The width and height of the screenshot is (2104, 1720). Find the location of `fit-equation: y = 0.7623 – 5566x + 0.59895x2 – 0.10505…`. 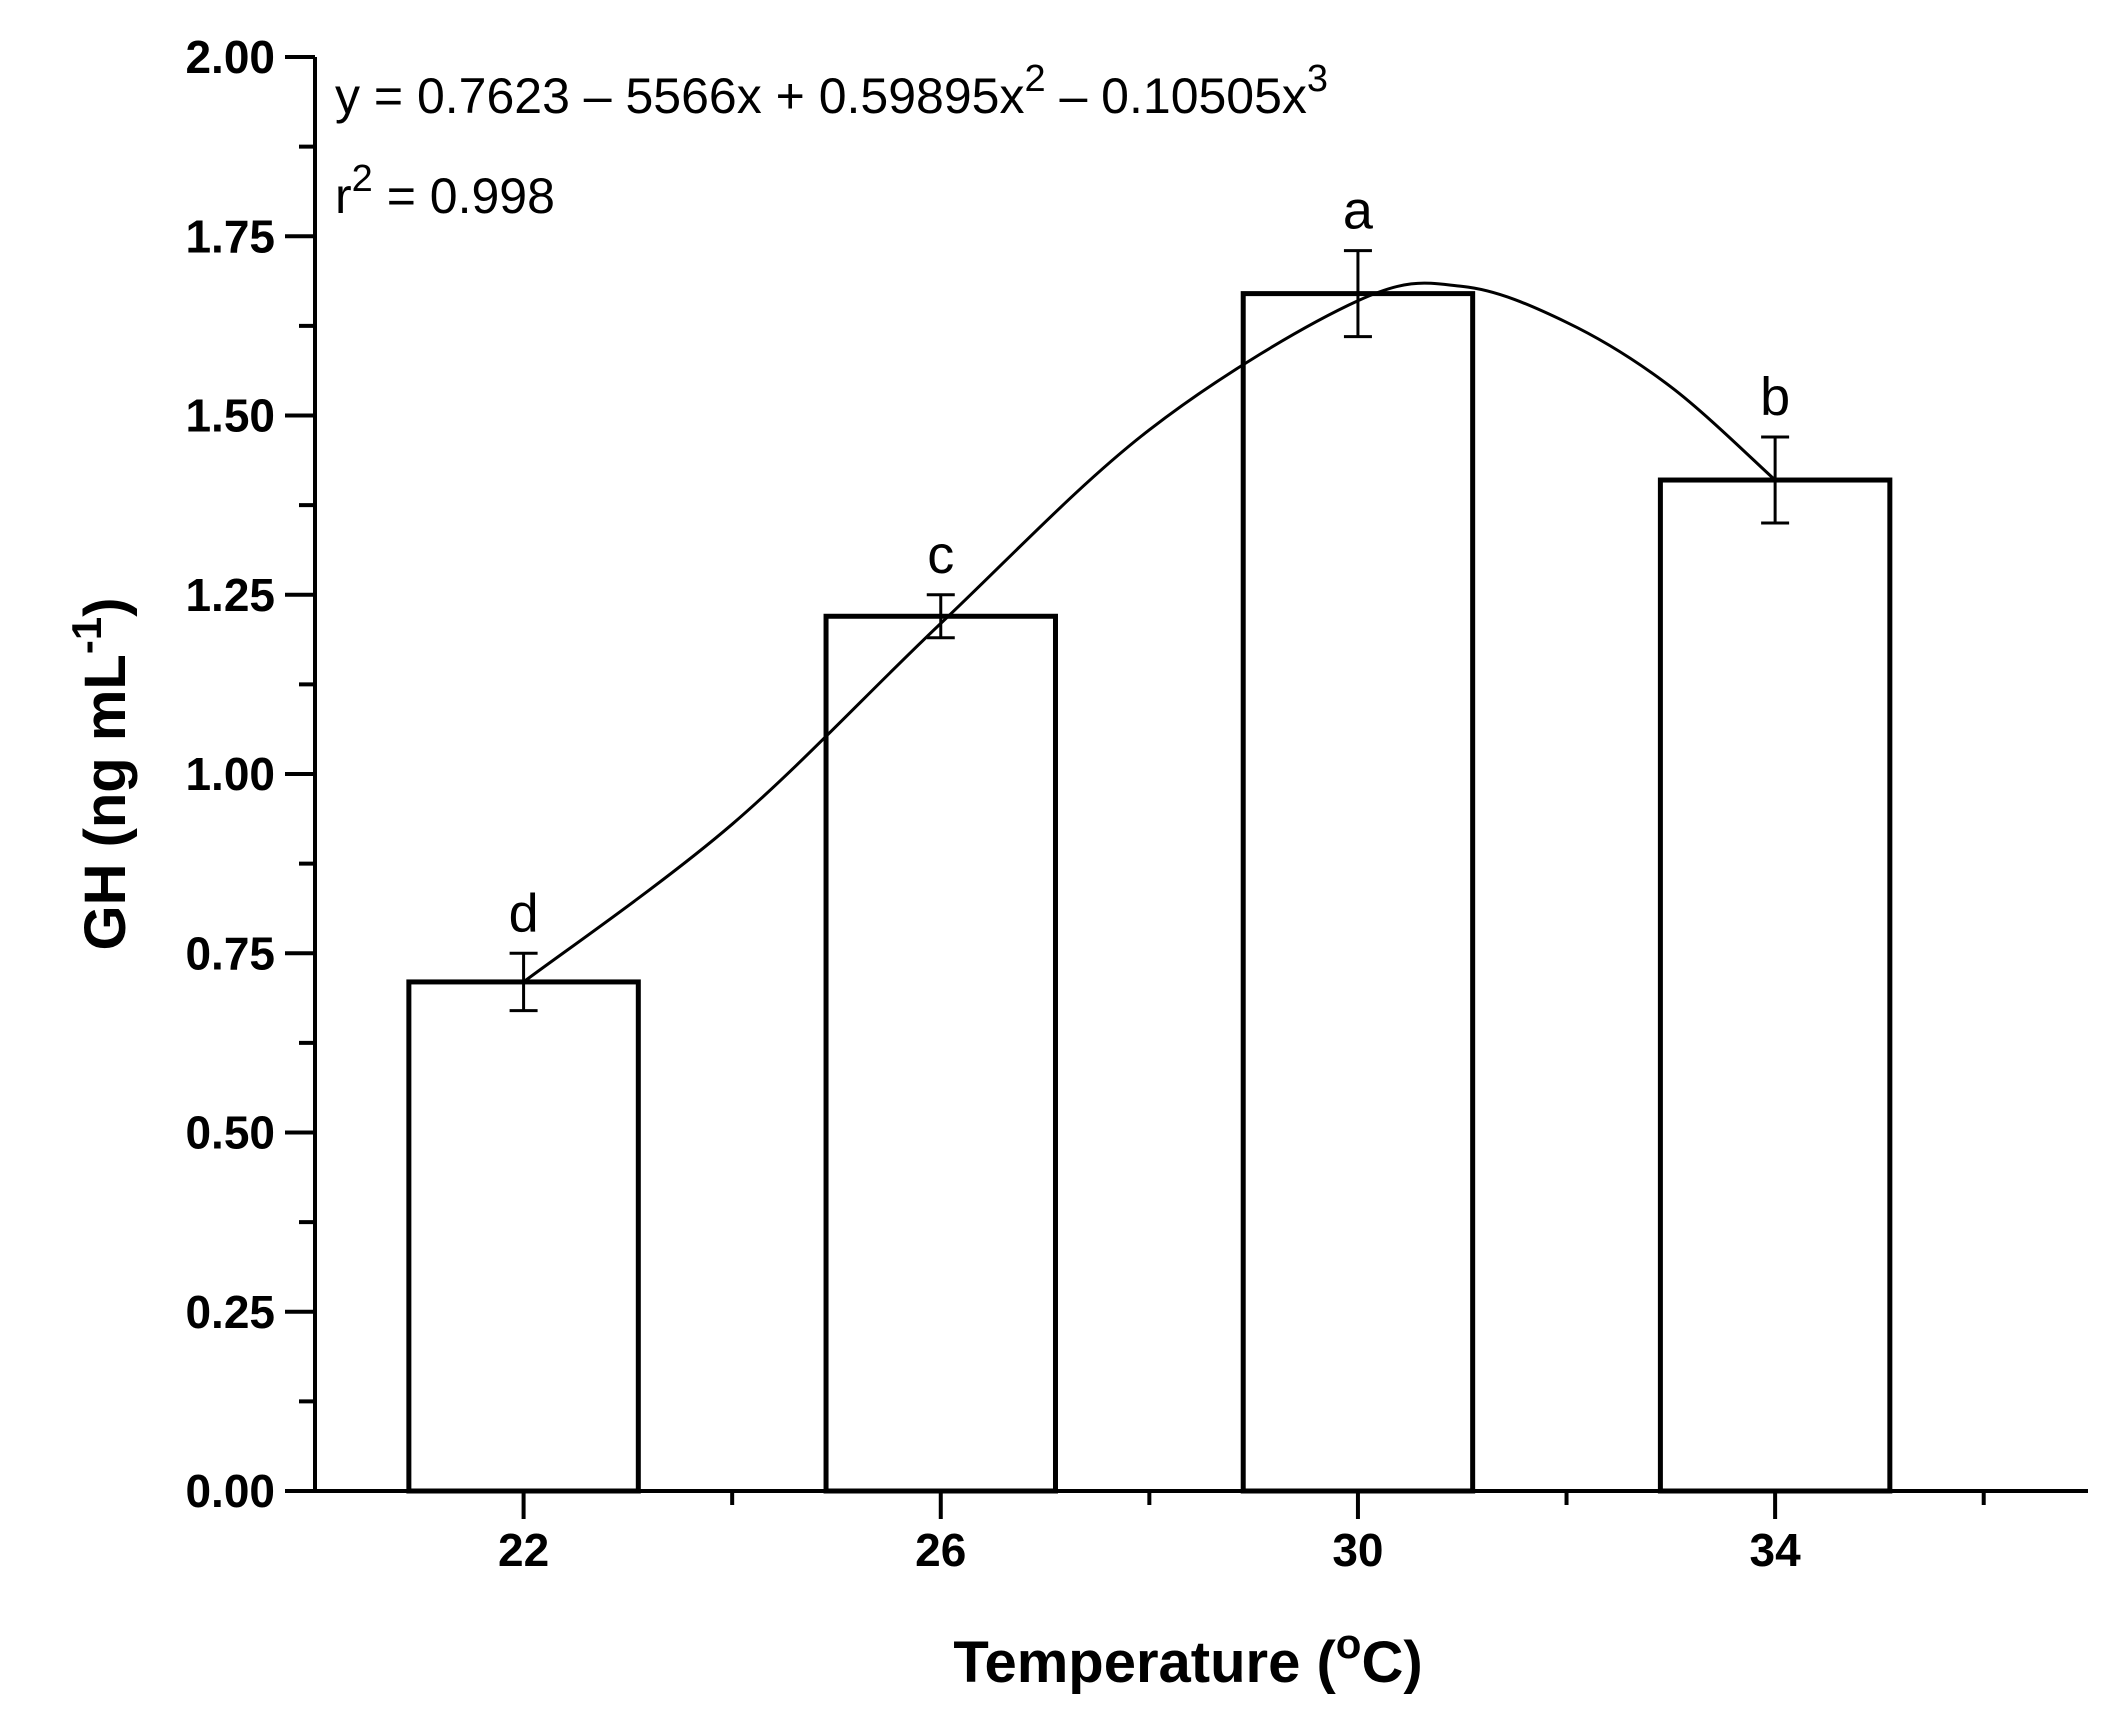

fit-equation: y = 0.7623 – 5566x + 0.59895x2 – 0.10505… is located at coordinates (831, 91).